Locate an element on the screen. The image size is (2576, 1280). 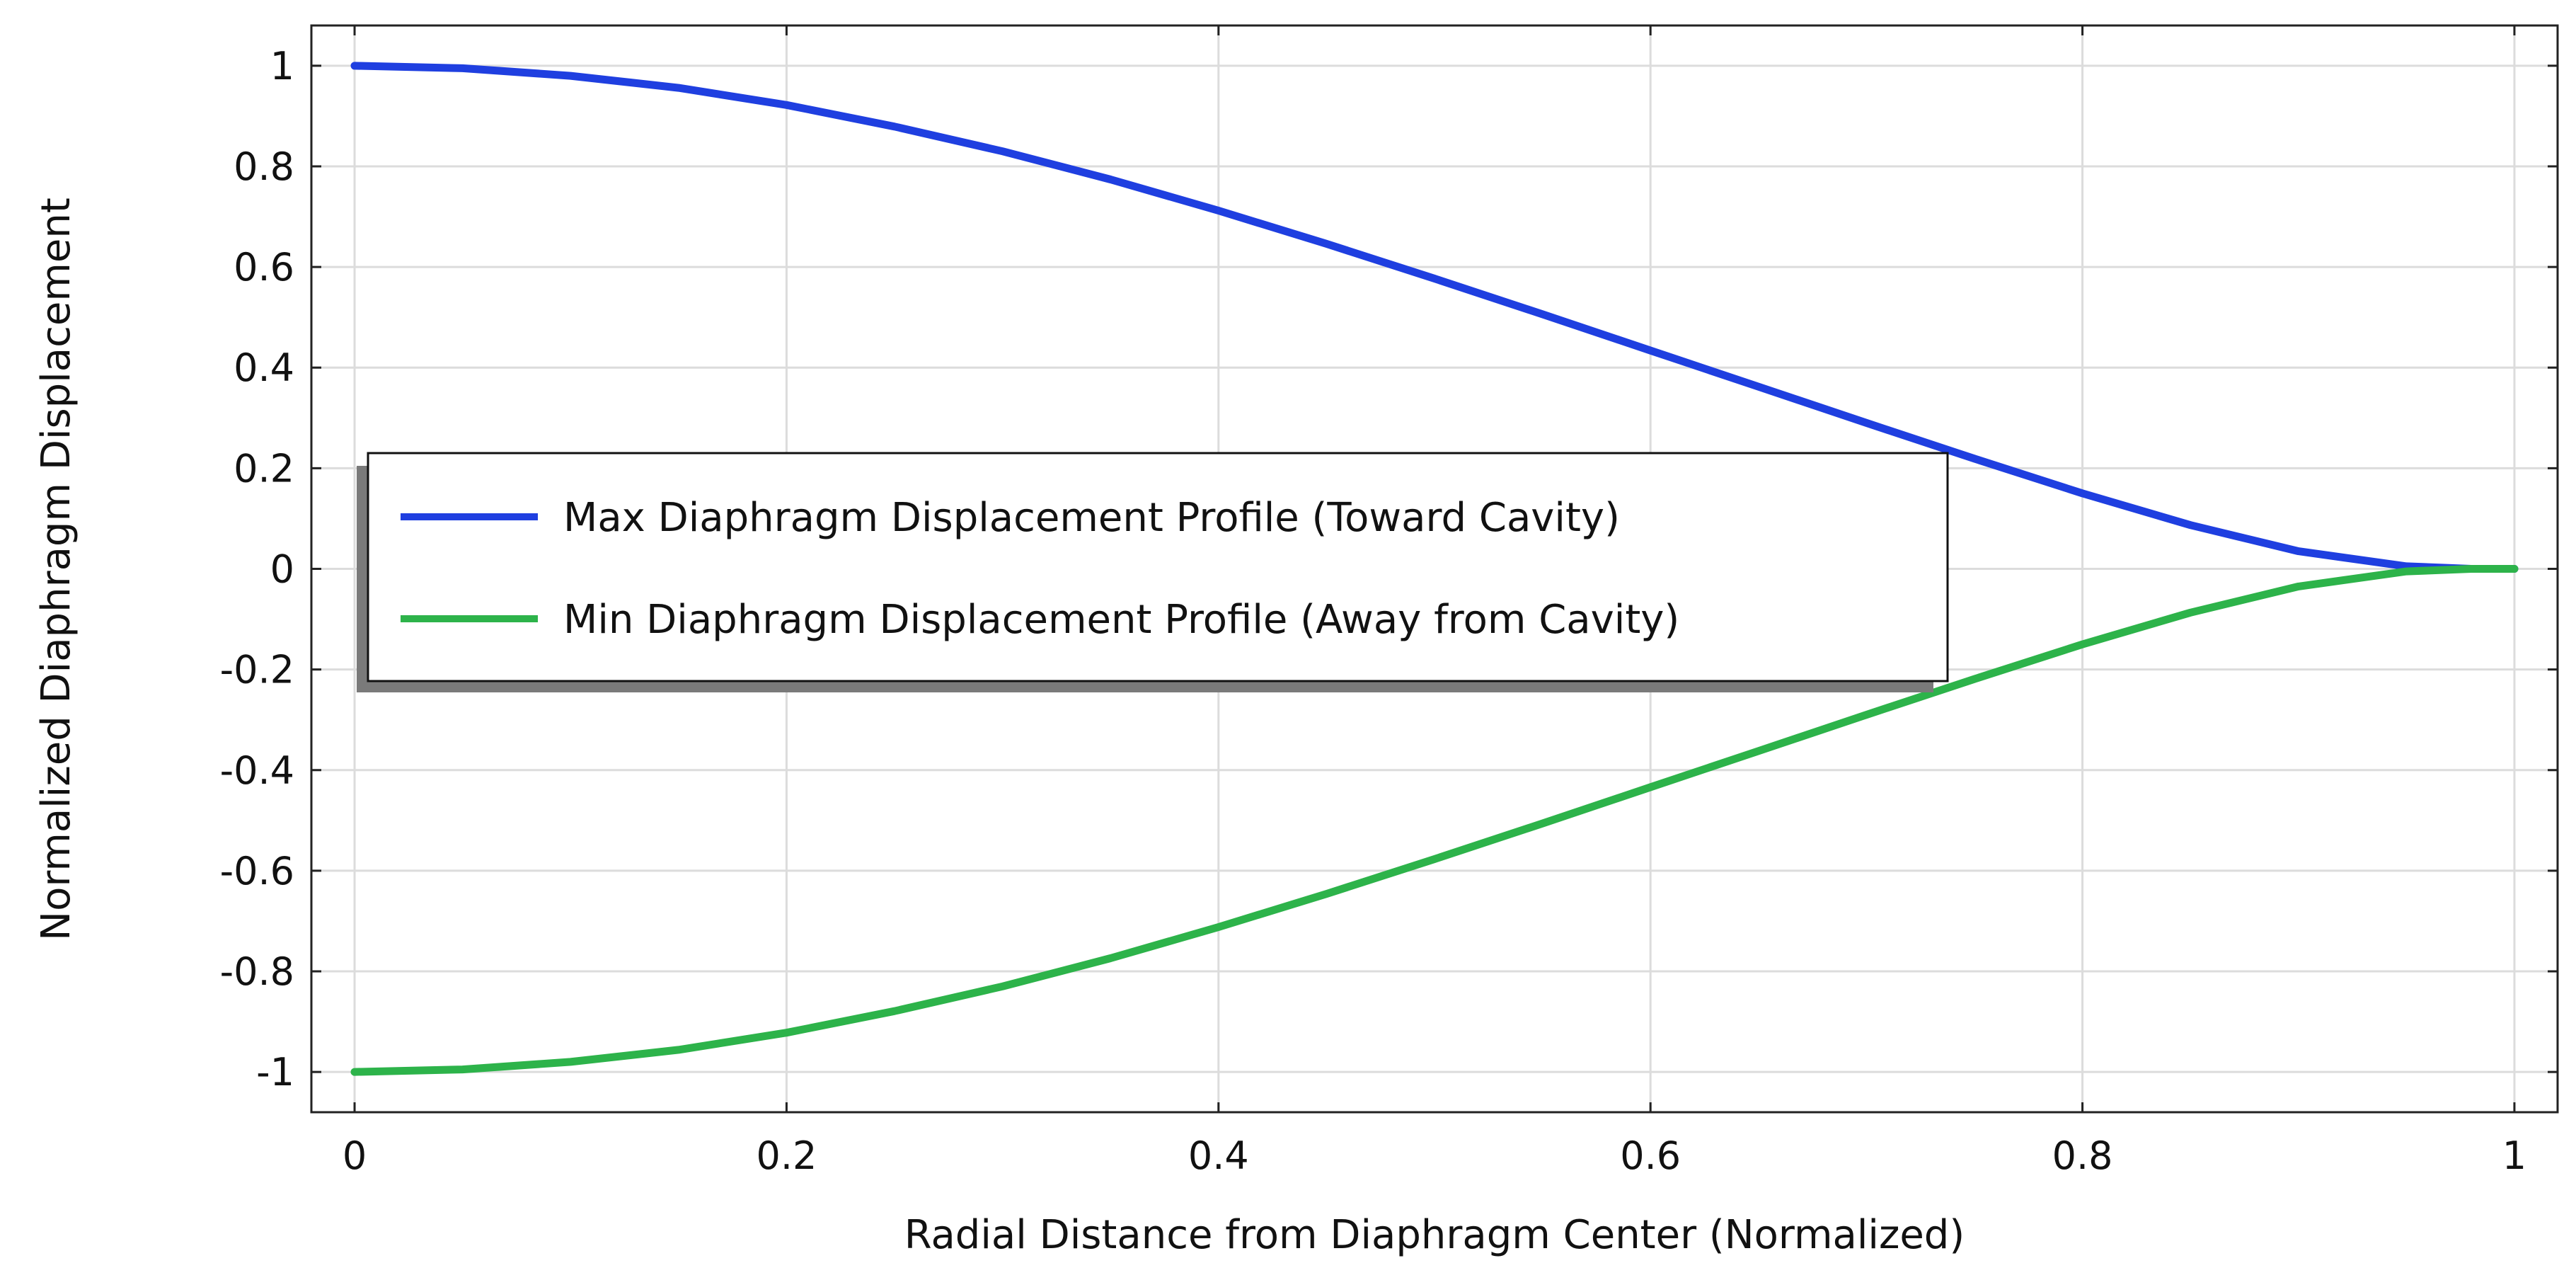
y-tick-label: 0.2 is located at coordinates (264, 468).